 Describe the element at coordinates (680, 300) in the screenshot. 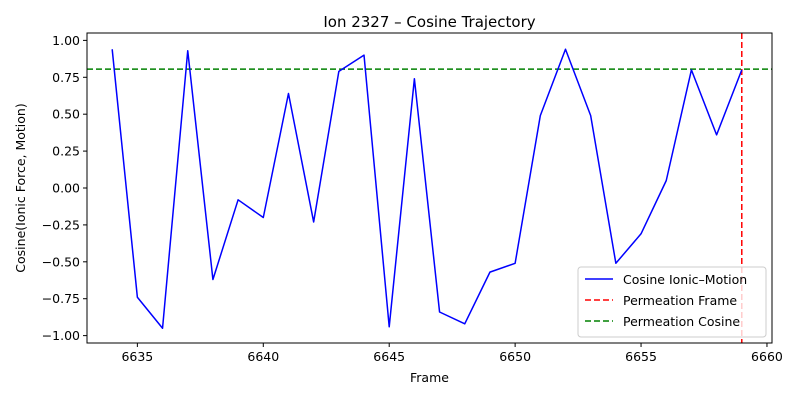

I see `legend-label-permeation-frame: Permeation Frame` at that location.